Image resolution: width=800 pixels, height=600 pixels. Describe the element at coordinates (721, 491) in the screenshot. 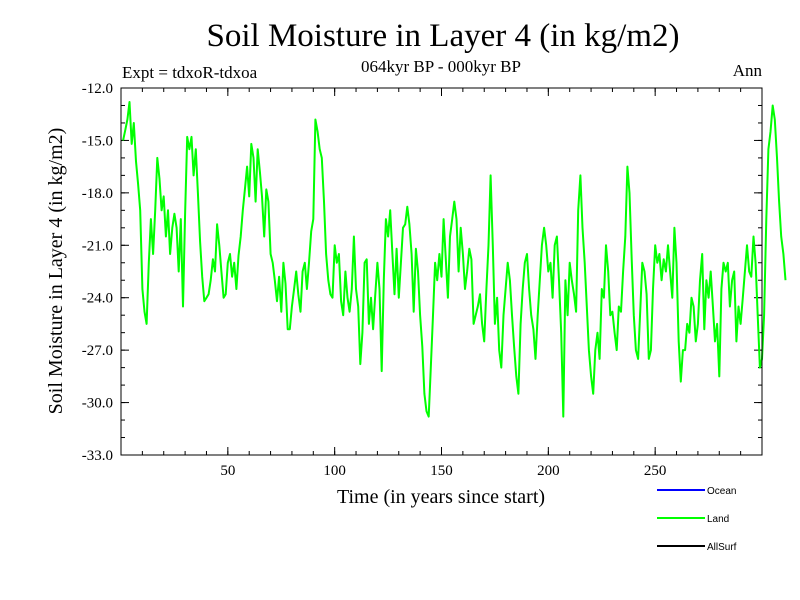

I see `legend-label-ocean: Ocean` at that location.